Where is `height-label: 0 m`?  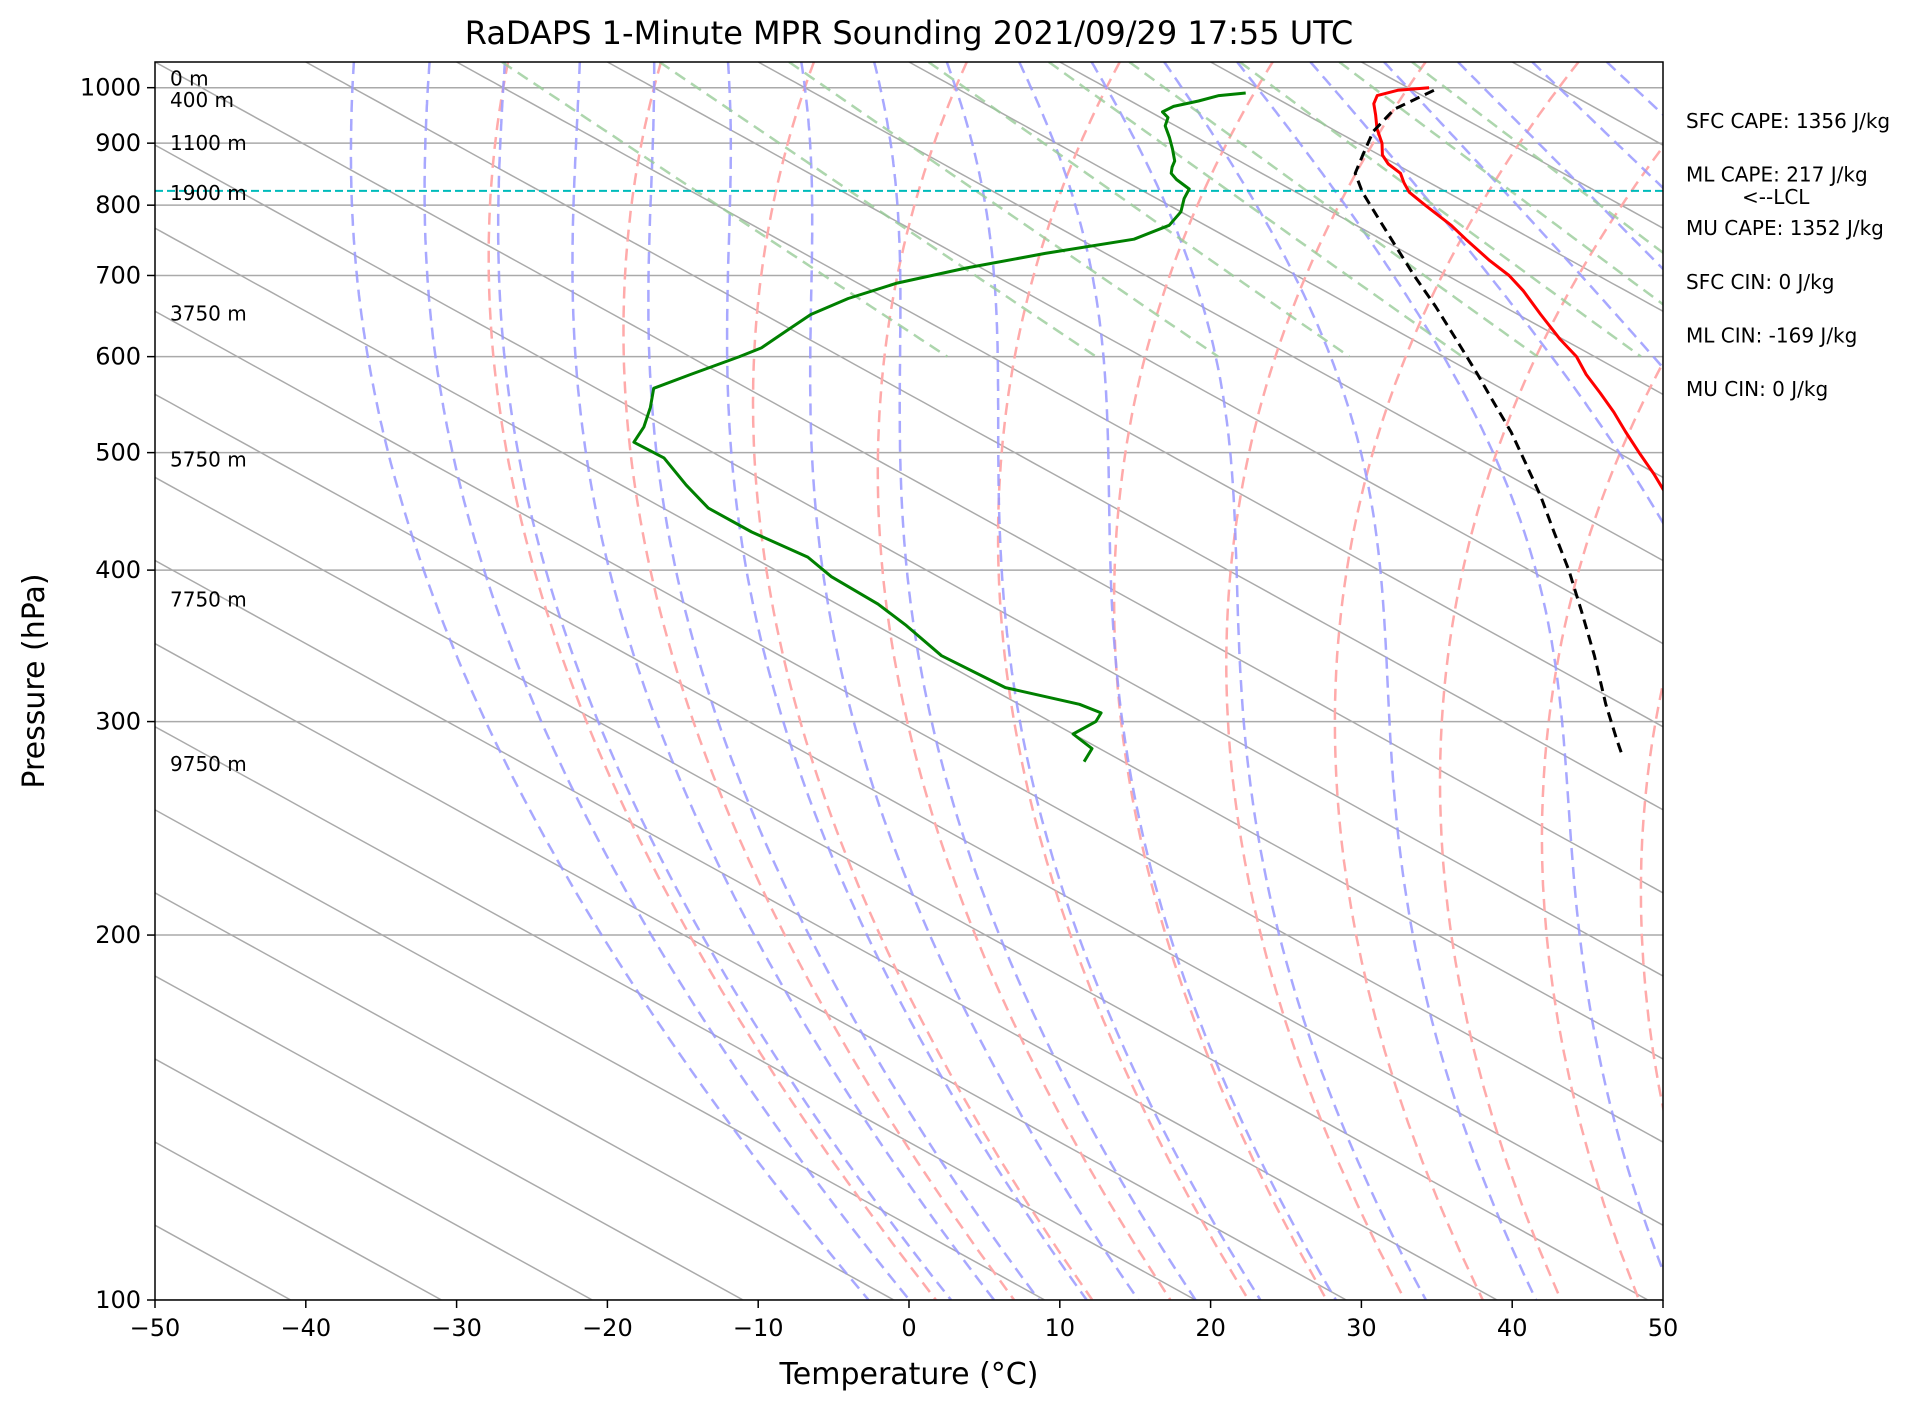
height-label: 0 m is located at coordinates (189, 79).